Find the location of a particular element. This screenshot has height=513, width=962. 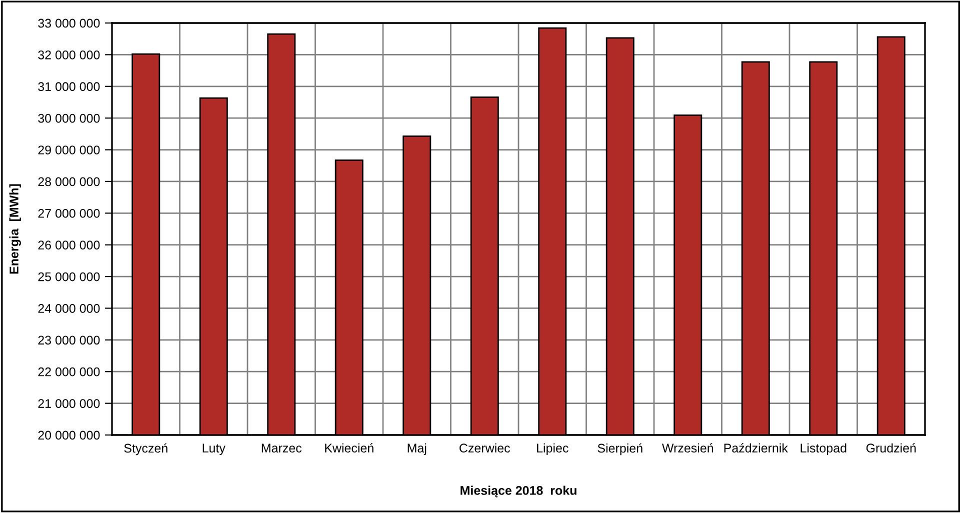

x-tick-label: Luty is located at coordinates (214, 449).